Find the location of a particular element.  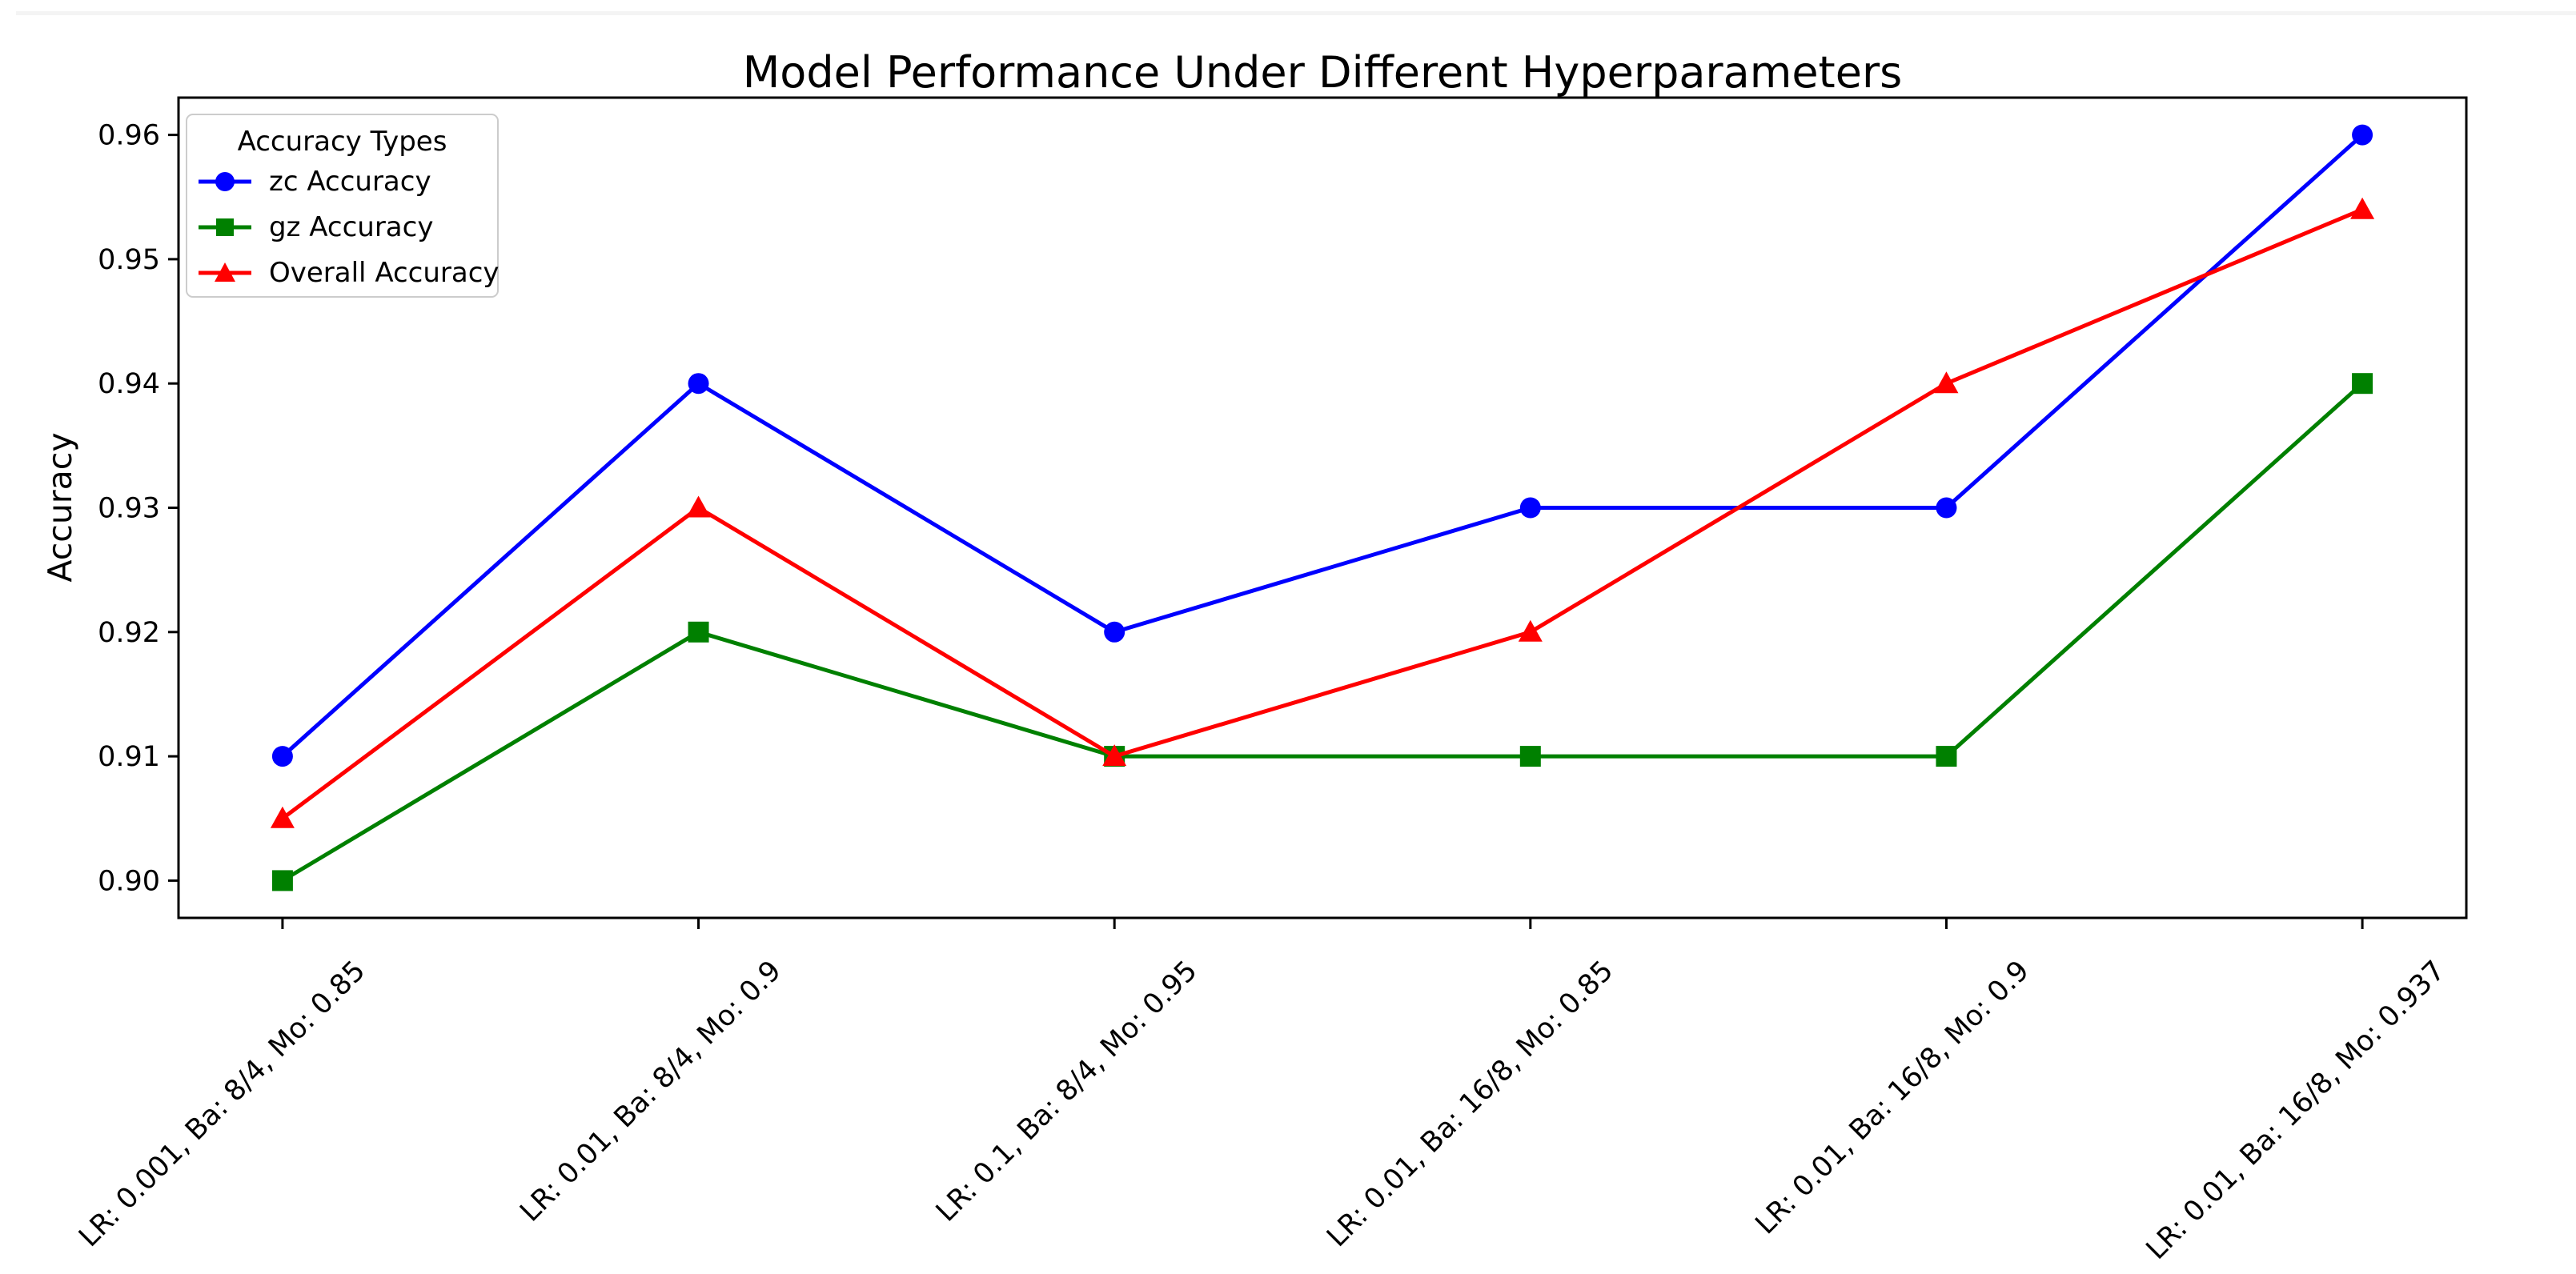

y-tick-label: 0.91 is located at coordinates (129, 757).